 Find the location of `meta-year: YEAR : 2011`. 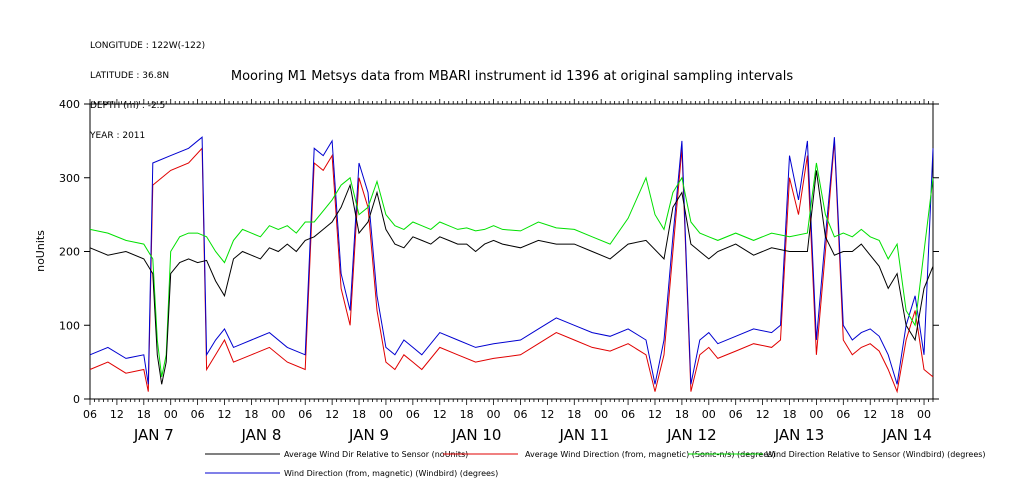

meta-year: YEAR : 2011 is located at coordinates (118, 136).